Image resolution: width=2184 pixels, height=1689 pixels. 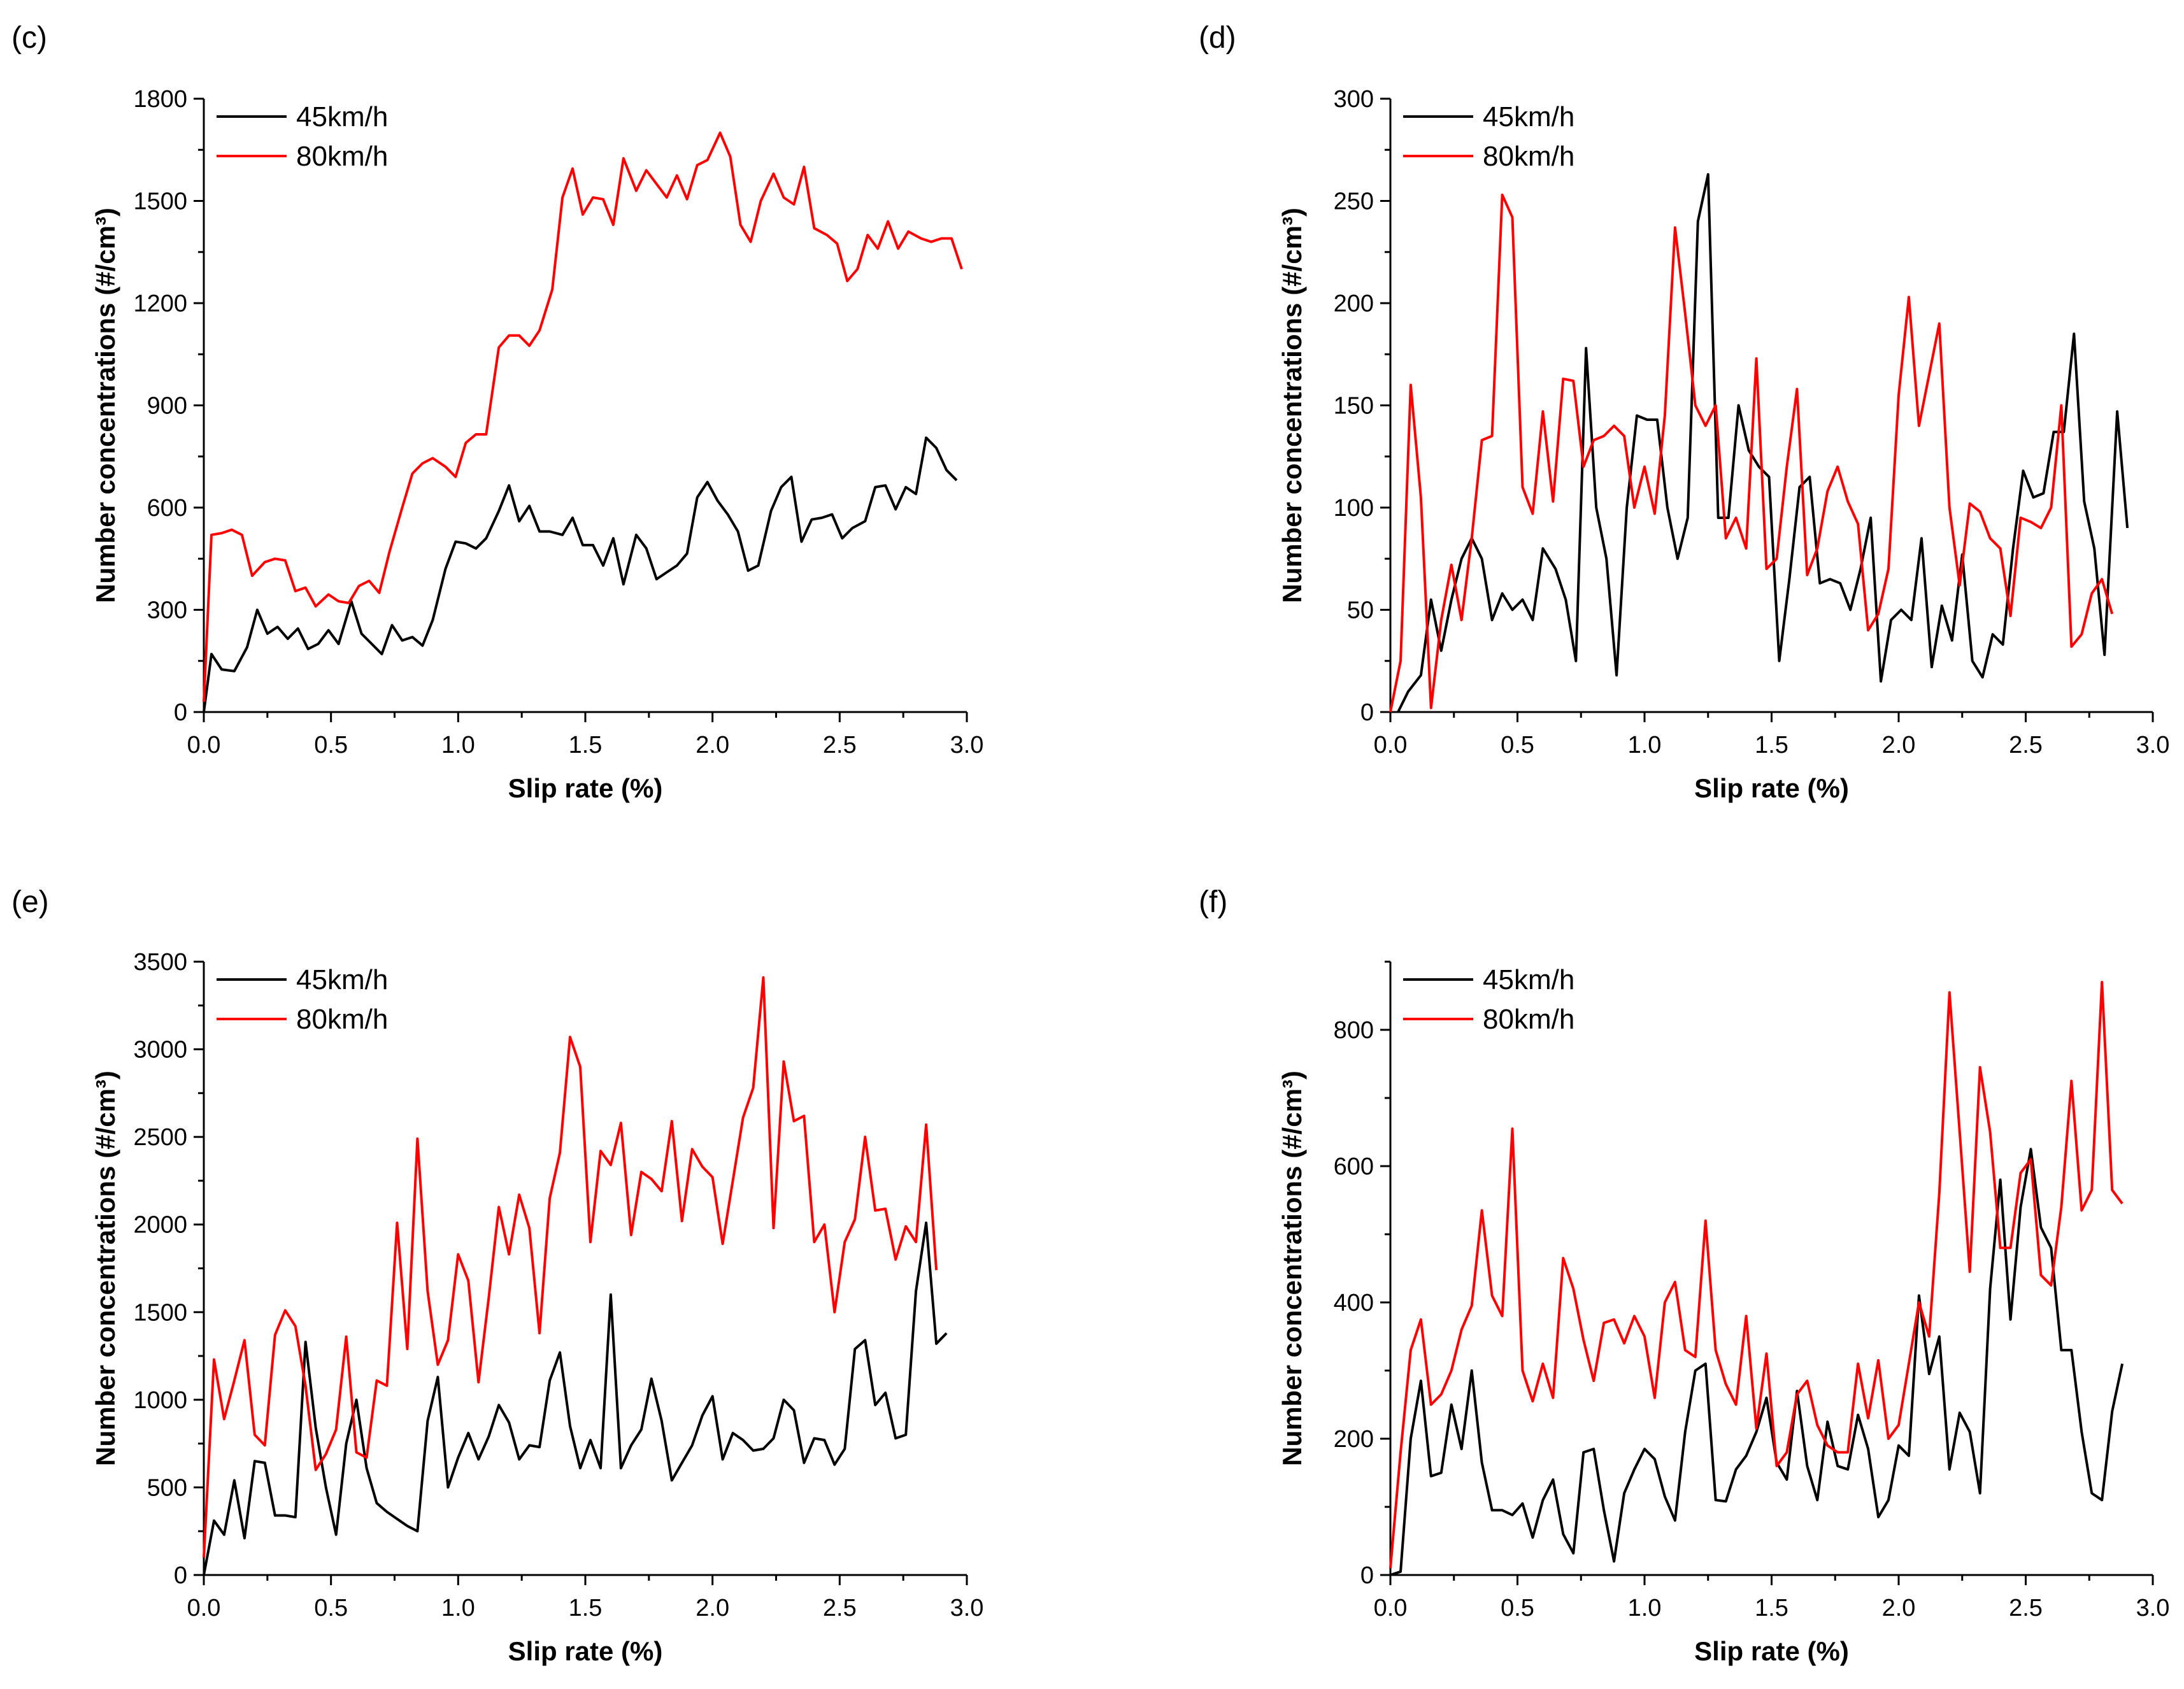 I want to click on y-tick-label: 900, so click(x=167, y=406).